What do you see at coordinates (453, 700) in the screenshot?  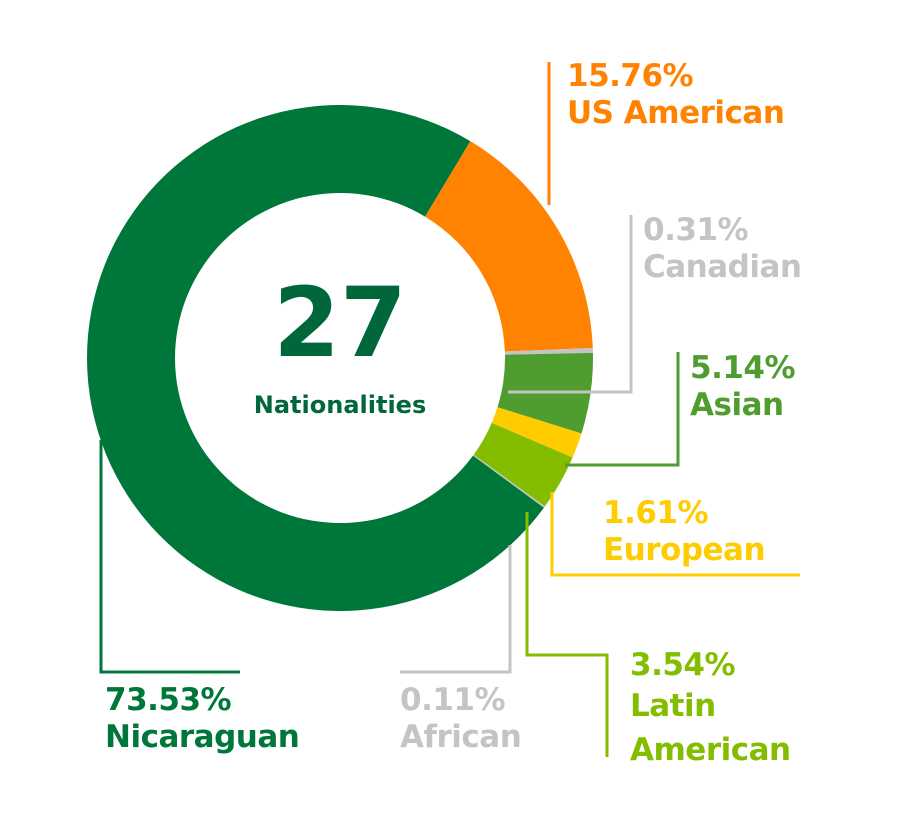 I see `value-label: 0.11%` at bounding box center [453, 700].